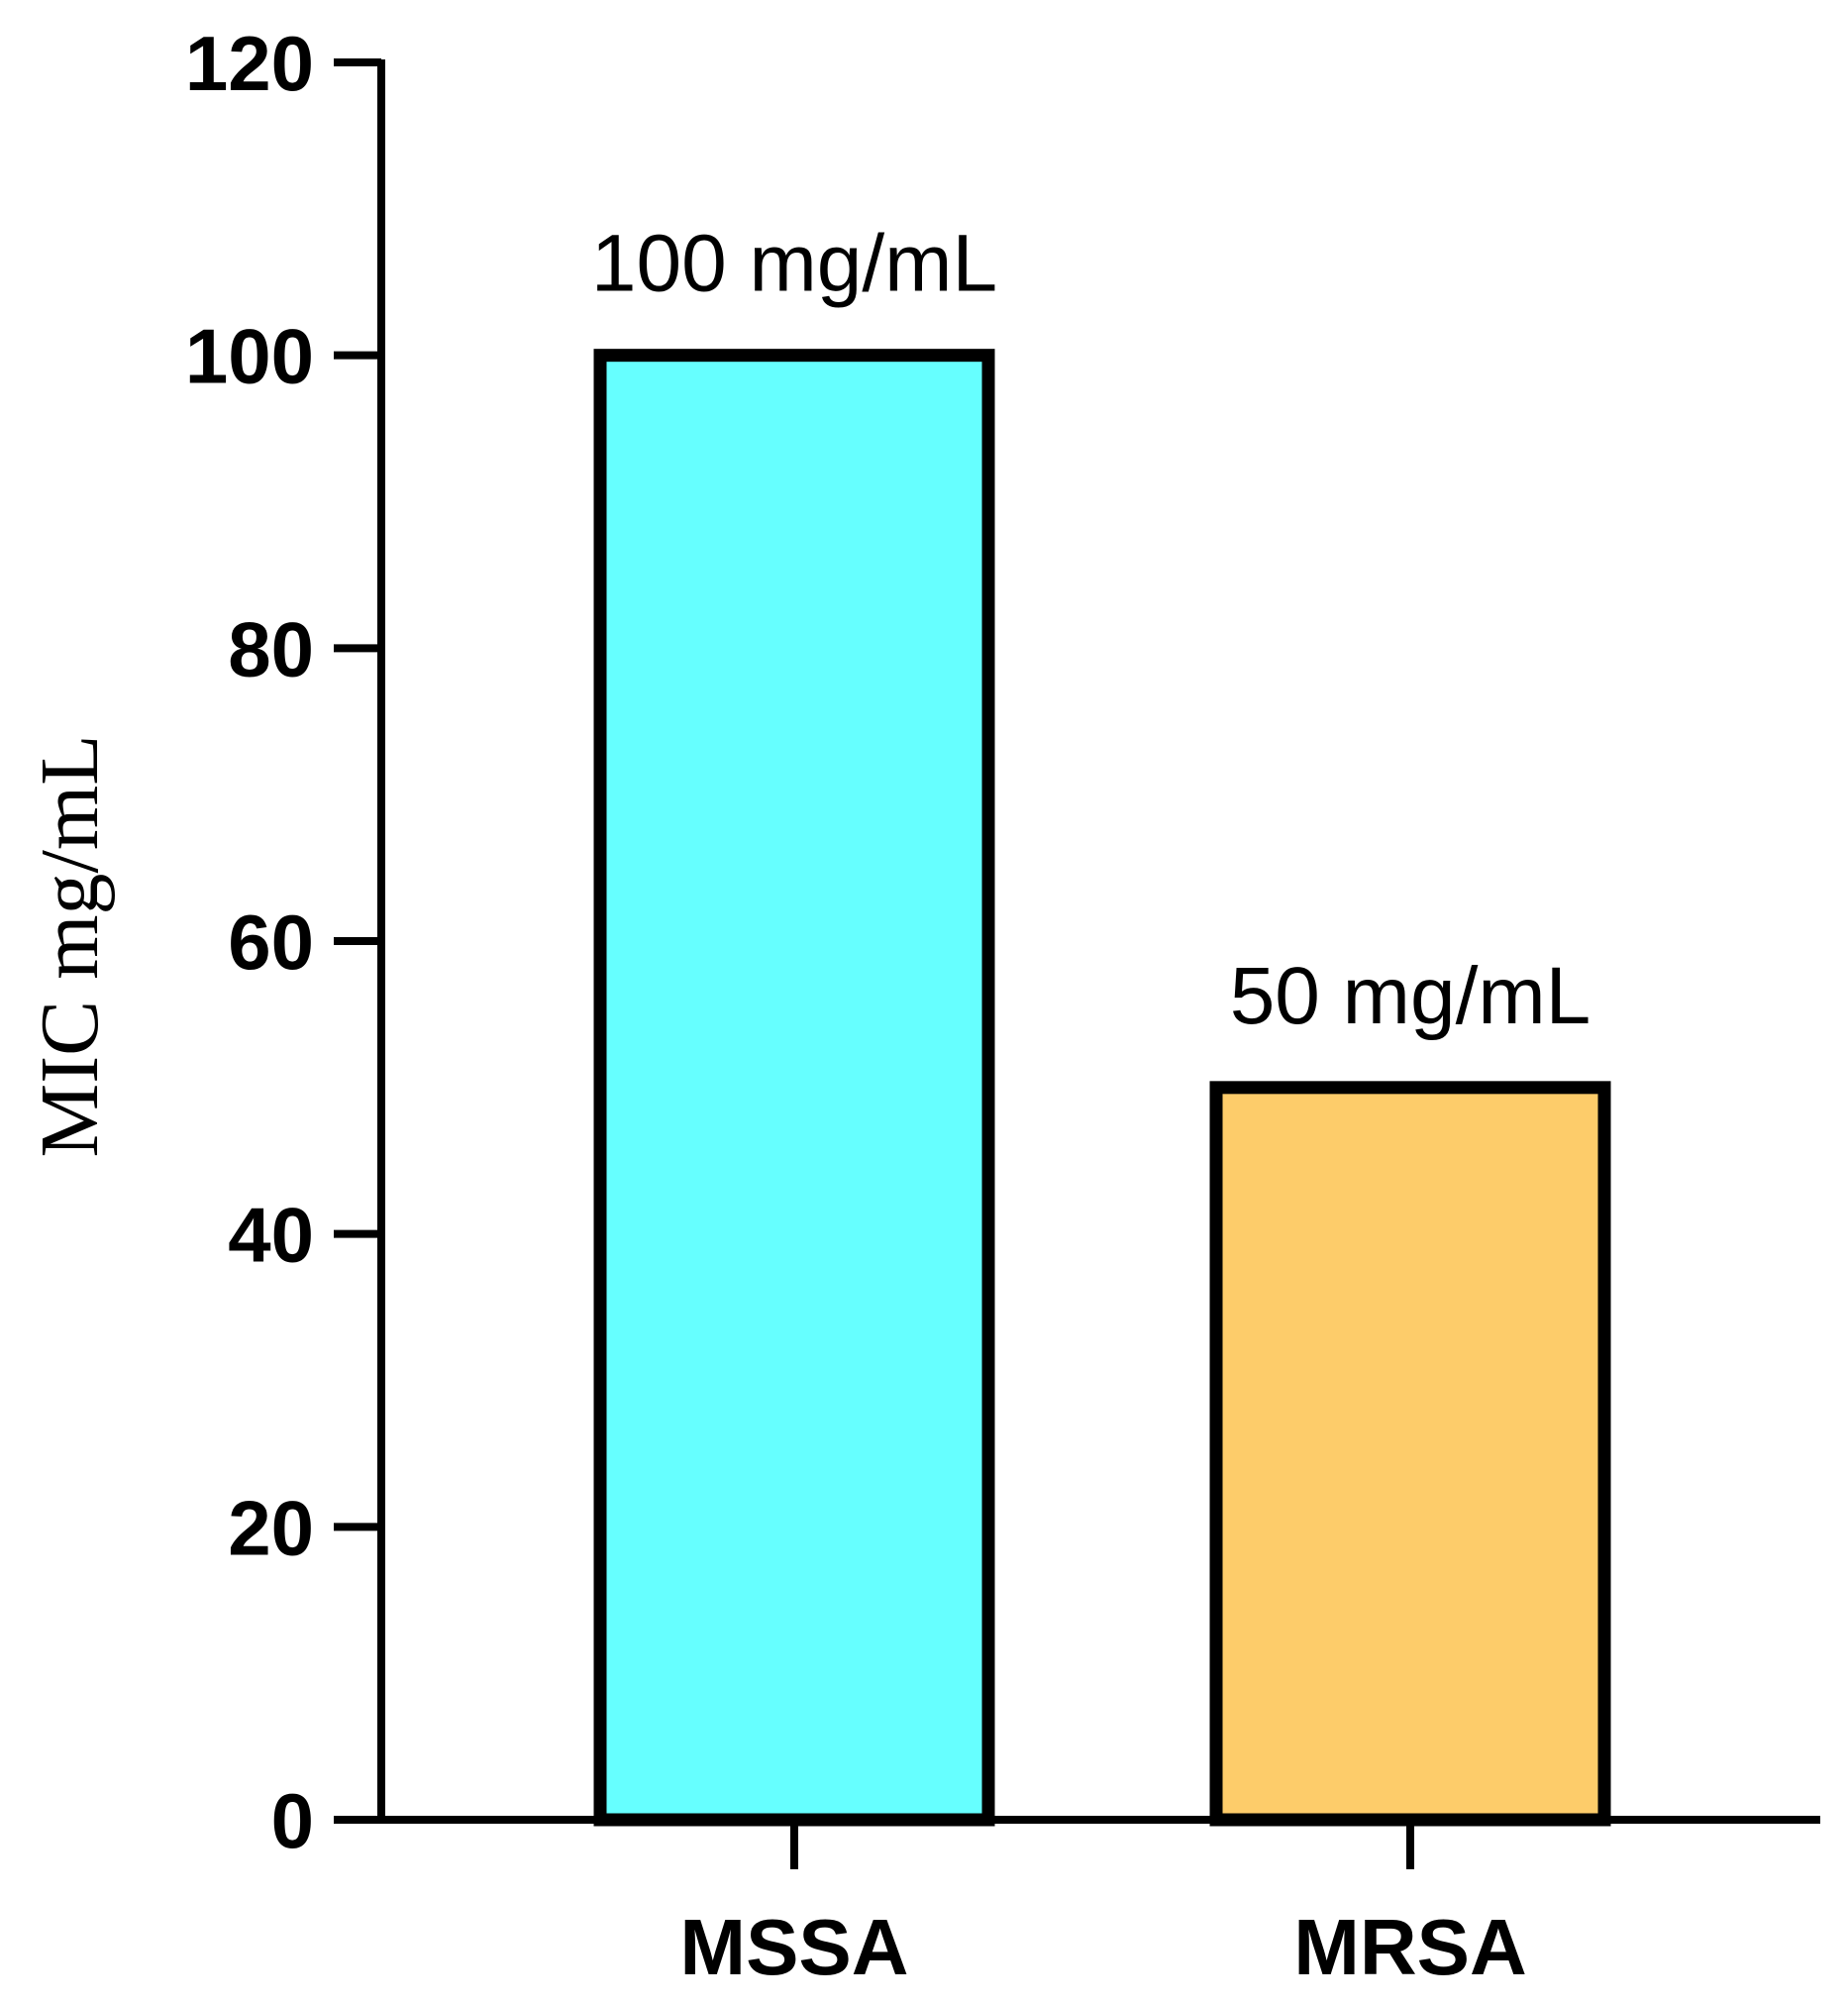 The image size is (1848, 2005). I want to click on data-label-mrsa: 50 mg/mL, so click(1410, 996).